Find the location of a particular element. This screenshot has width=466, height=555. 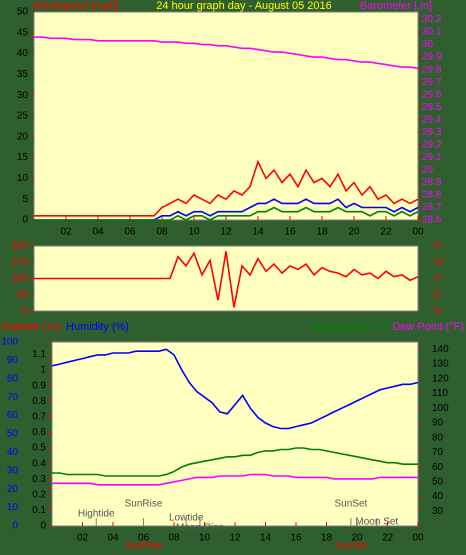

y3-tick-label: 0.1 is located at coordinates (39, 510).